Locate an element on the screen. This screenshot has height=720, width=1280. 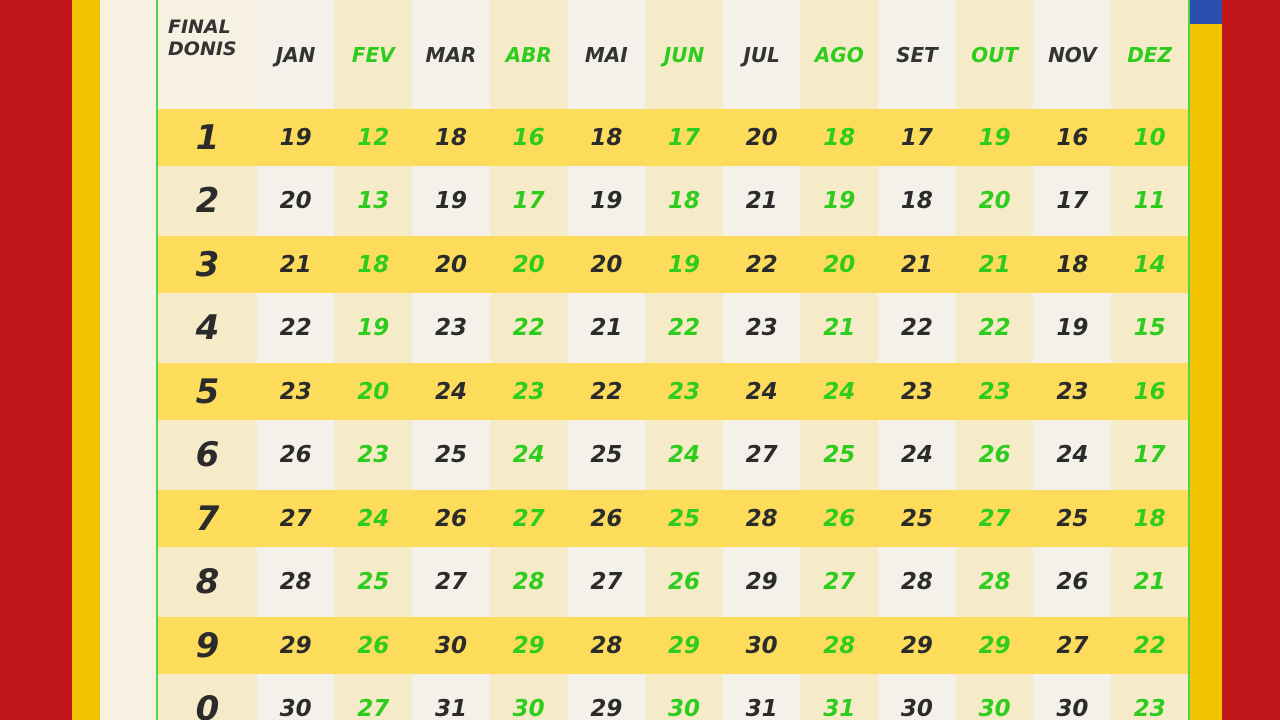
month-header-jan: JAN is located at coordinates (295, 54).